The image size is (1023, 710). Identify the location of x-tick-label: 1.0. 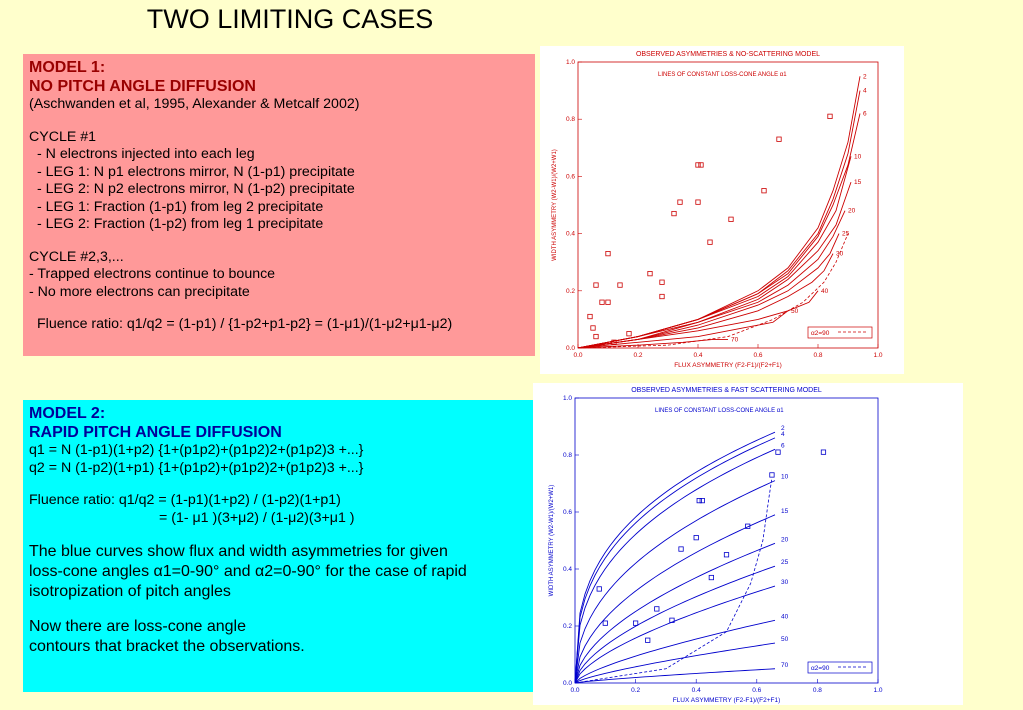
(877, 690).